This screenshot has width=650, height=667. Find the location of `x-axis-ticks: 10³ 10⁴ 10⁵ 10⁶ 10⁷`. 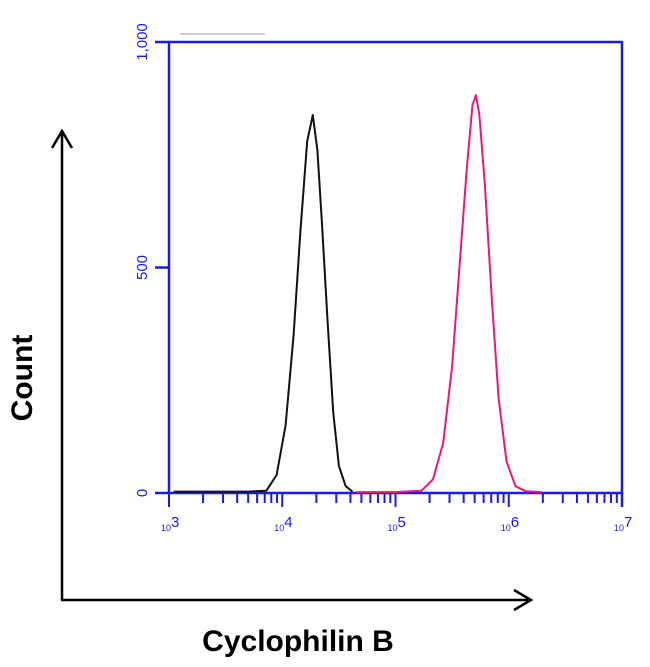

x-axis-ticks: 10³ 10⁴ 10⁵ 10⁶ 10⁷ is located at coordinates (396, 513).